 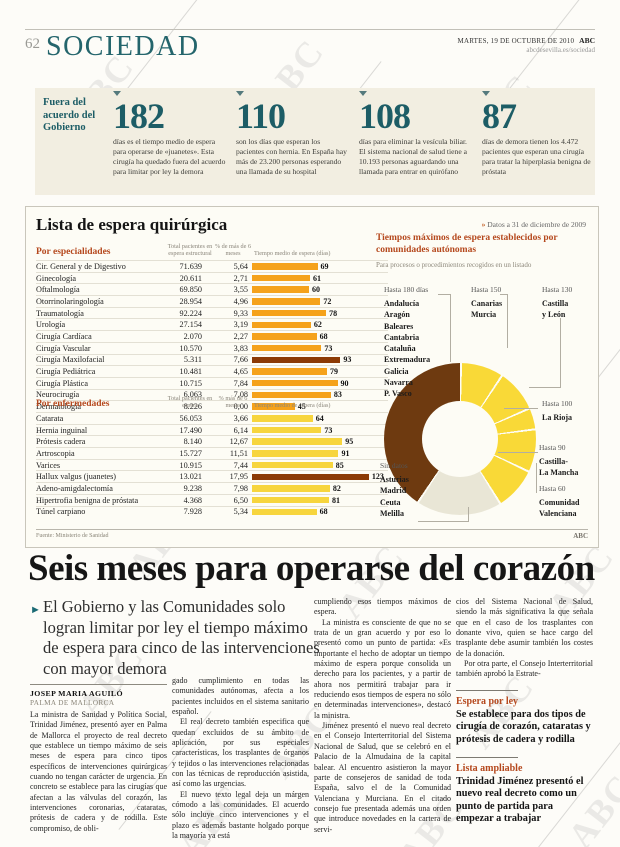 I want to click on donut-group: Hasta 150 Canarias Murcia, so click(x=486, y=303).